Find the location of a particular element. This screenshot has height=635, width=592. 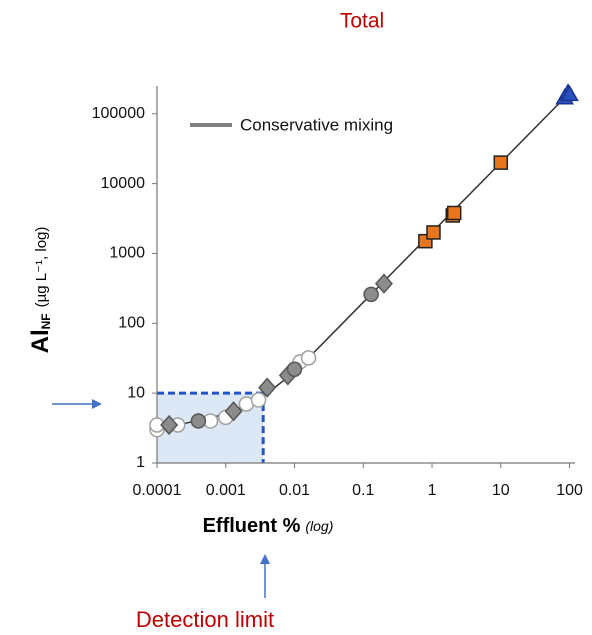

y-tick-label: 1000 is located at coordinates (127, 253).